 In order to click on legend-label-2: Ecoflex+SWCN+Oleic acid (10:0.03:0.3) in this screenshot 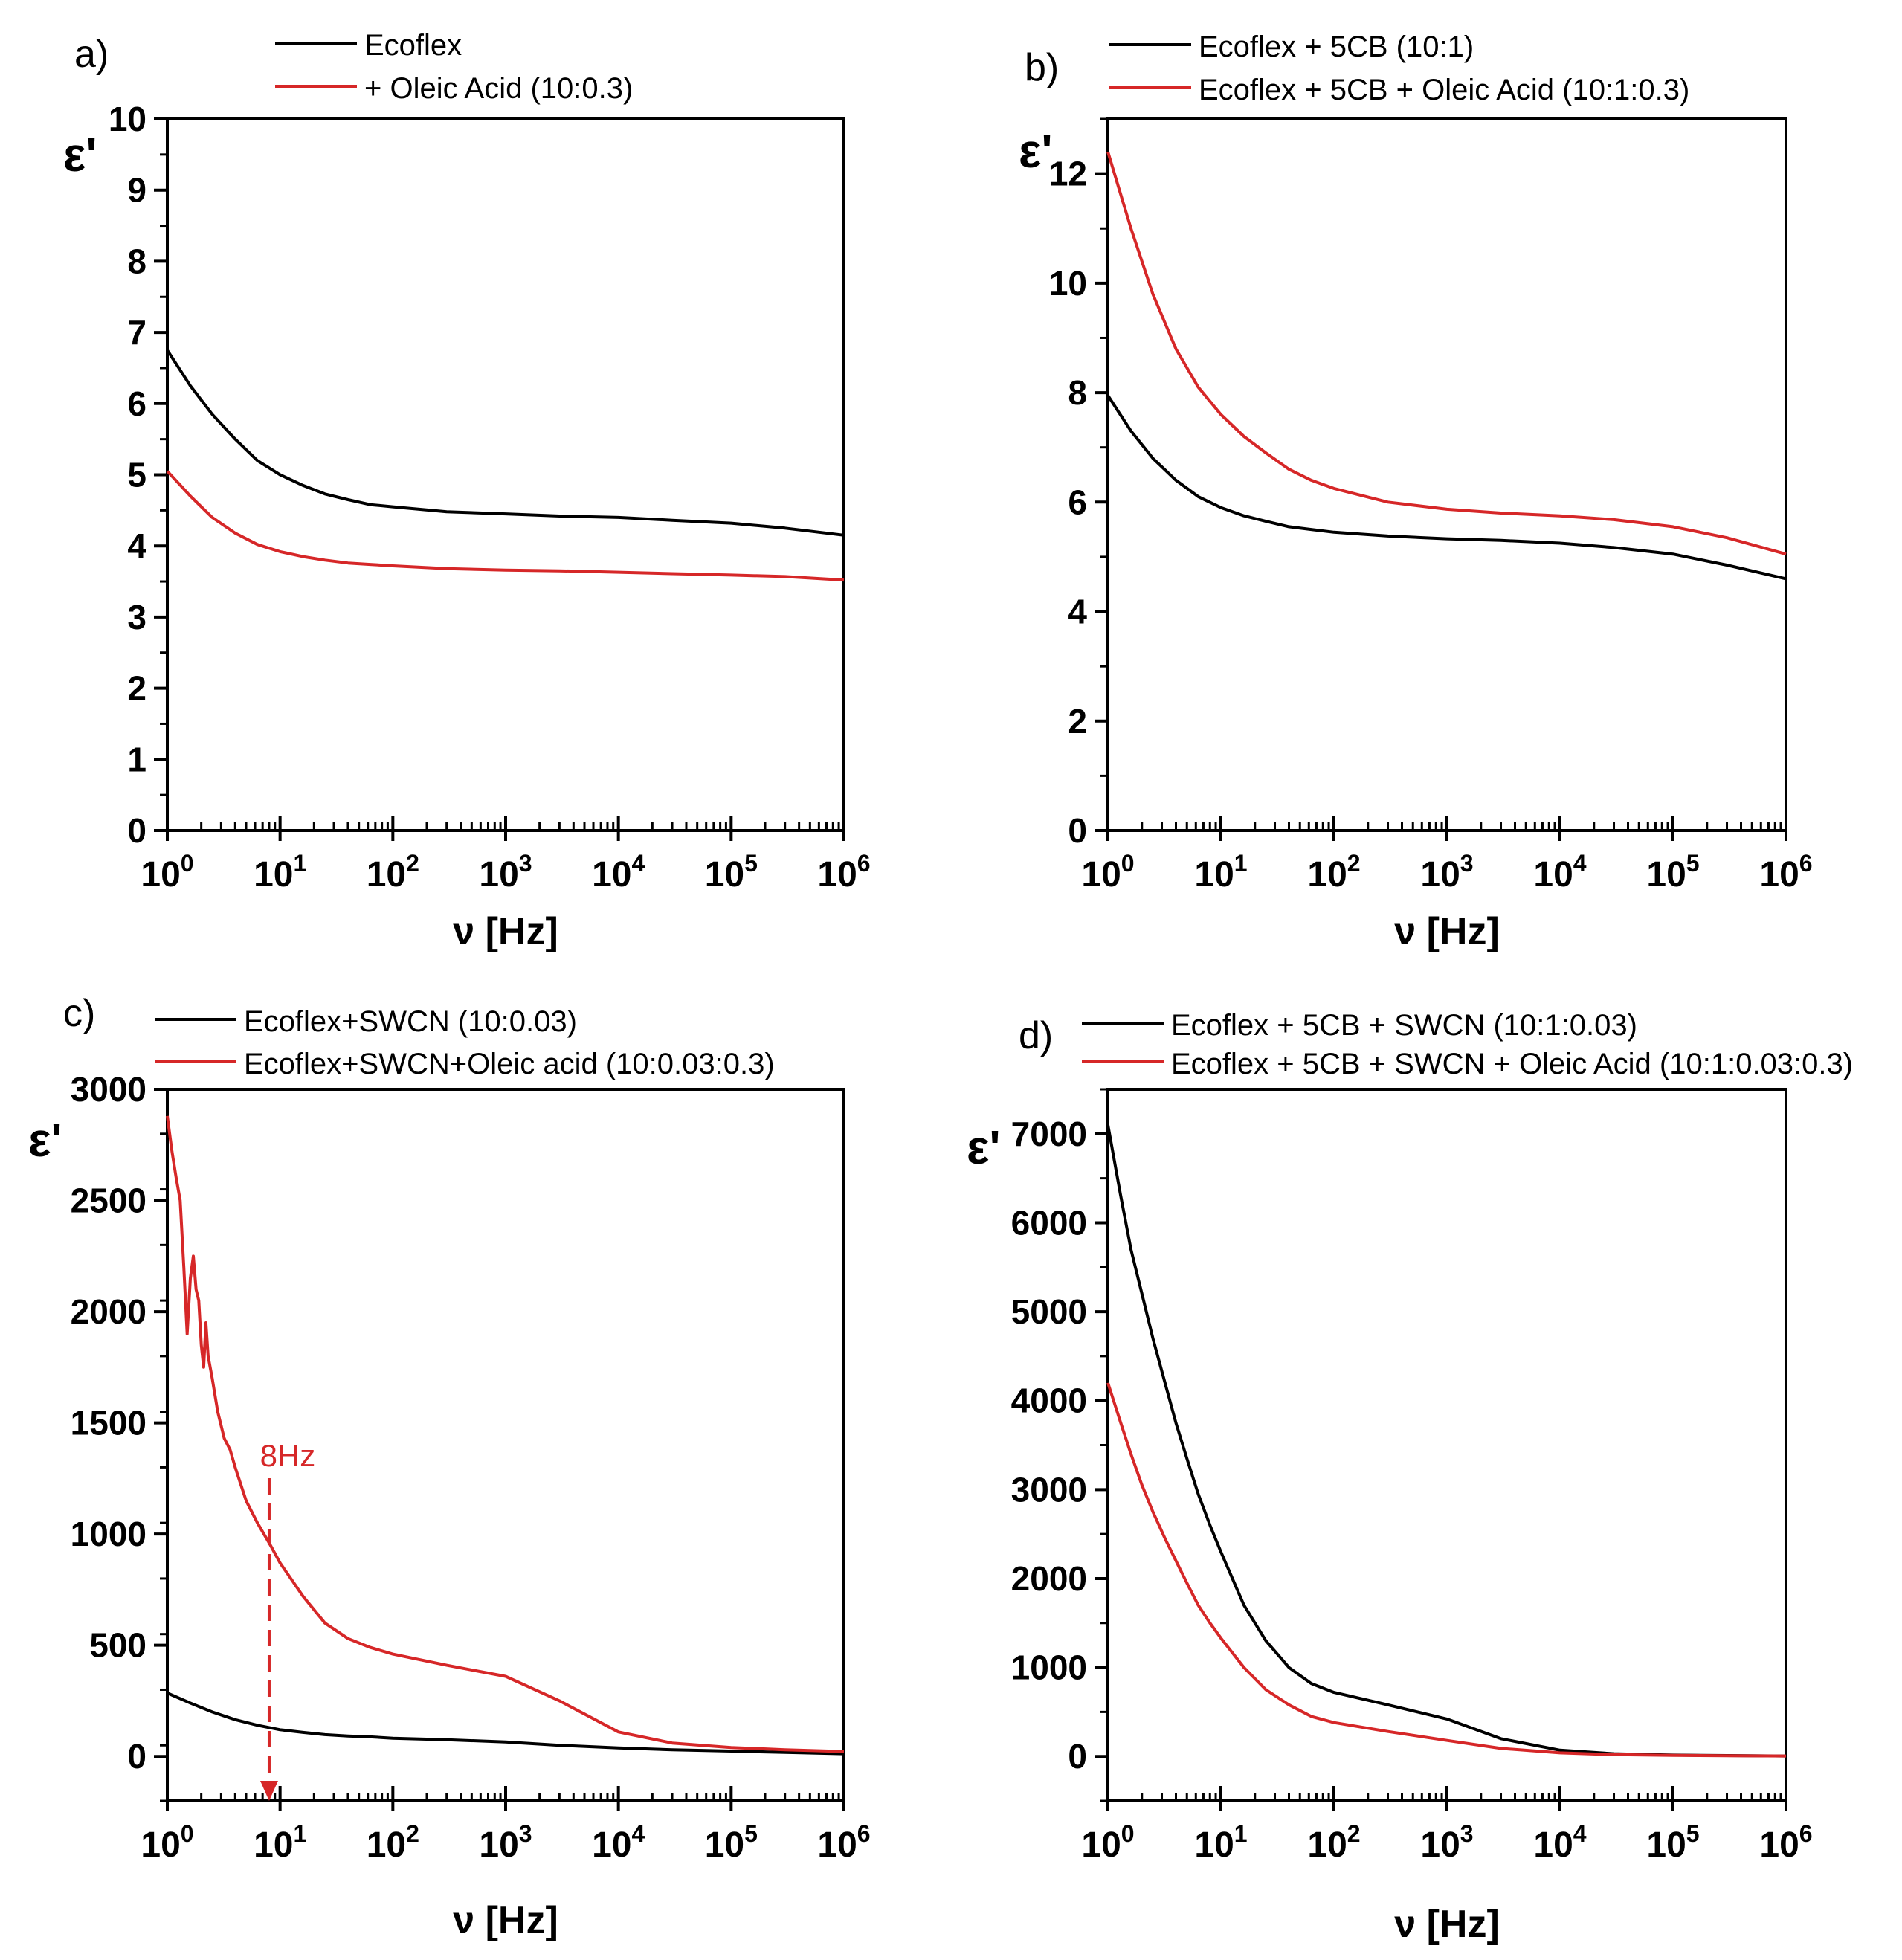, I will do `click(509, 1064)`.